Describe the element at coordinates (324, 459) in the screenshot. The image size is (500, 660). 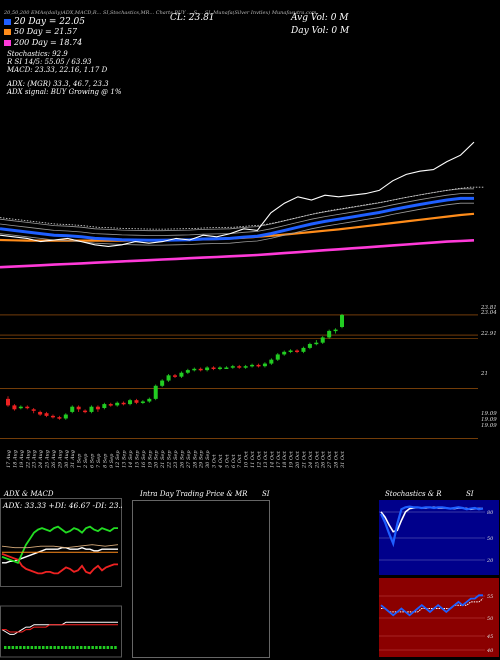
I see `x-tick-label: 26 Oct` at that location.